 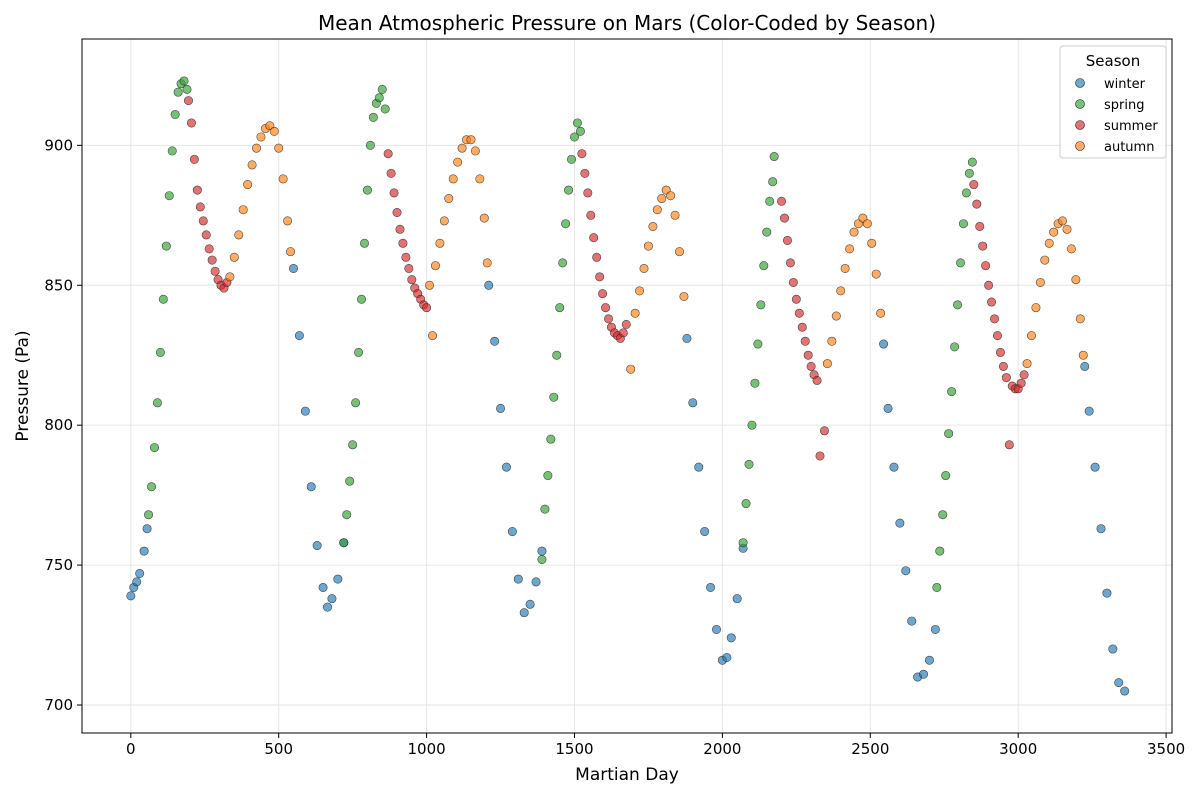 I want to click on legend-label-summer: summer, so click(x=1131, y=126).